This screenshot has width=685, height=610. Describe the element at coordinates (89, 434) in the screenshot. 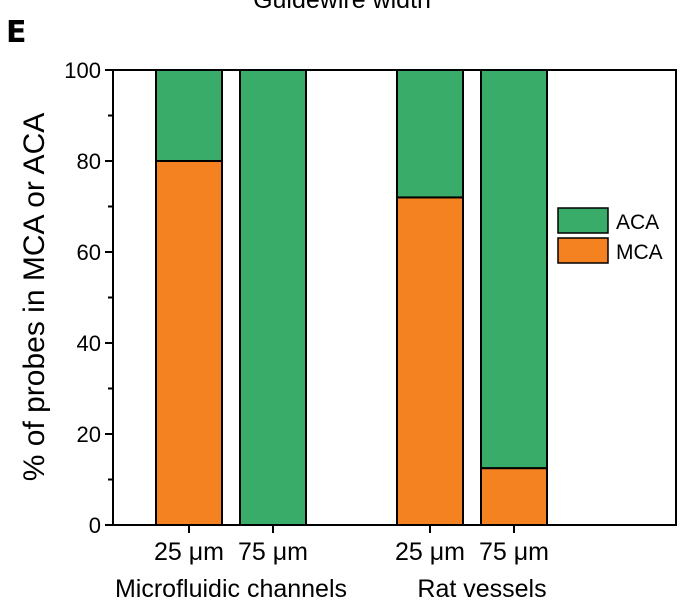

I see `y-tick-label-20: 20` at that location.